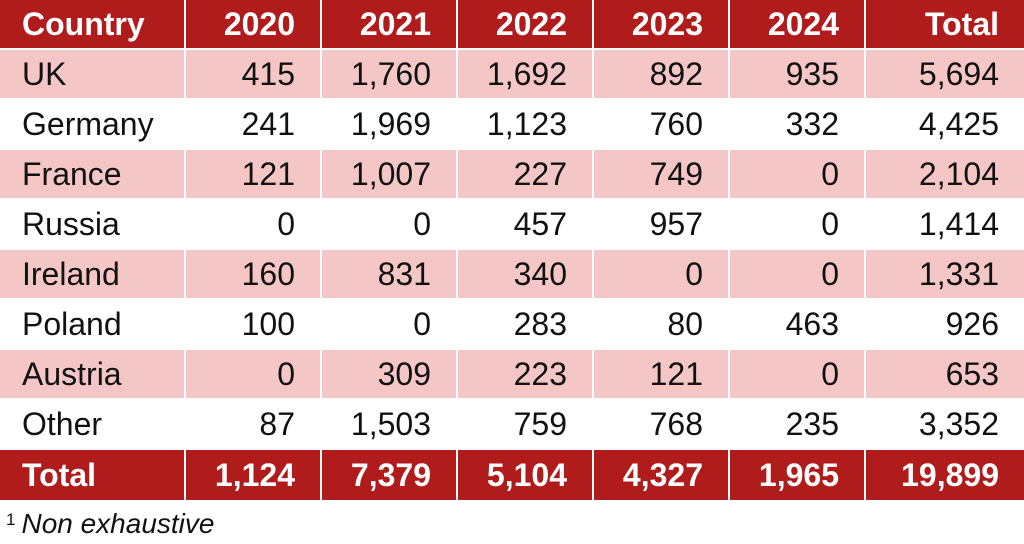  I want to click on value-cell: 283, so click(526, 325).